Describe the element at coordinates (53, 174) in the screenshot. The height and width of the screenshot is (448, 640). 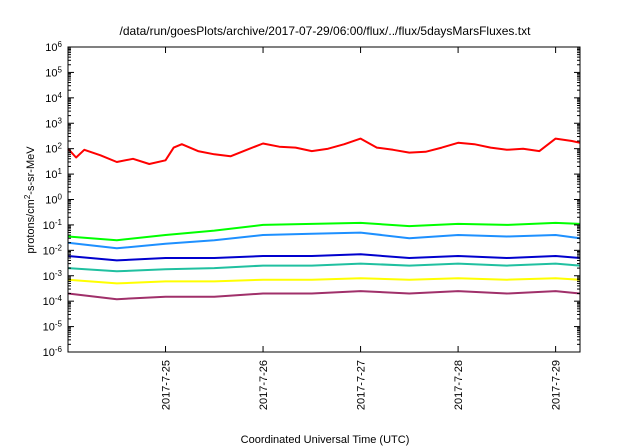
I see `y-tick-label: 10¹` at that location.